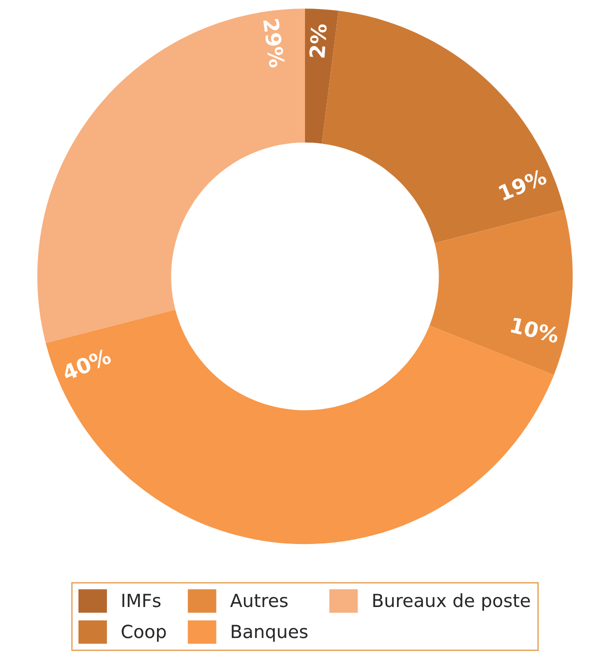 This screenshot has width=610, height=666. I want to click on legend-label: Coop, so click(144, 633).